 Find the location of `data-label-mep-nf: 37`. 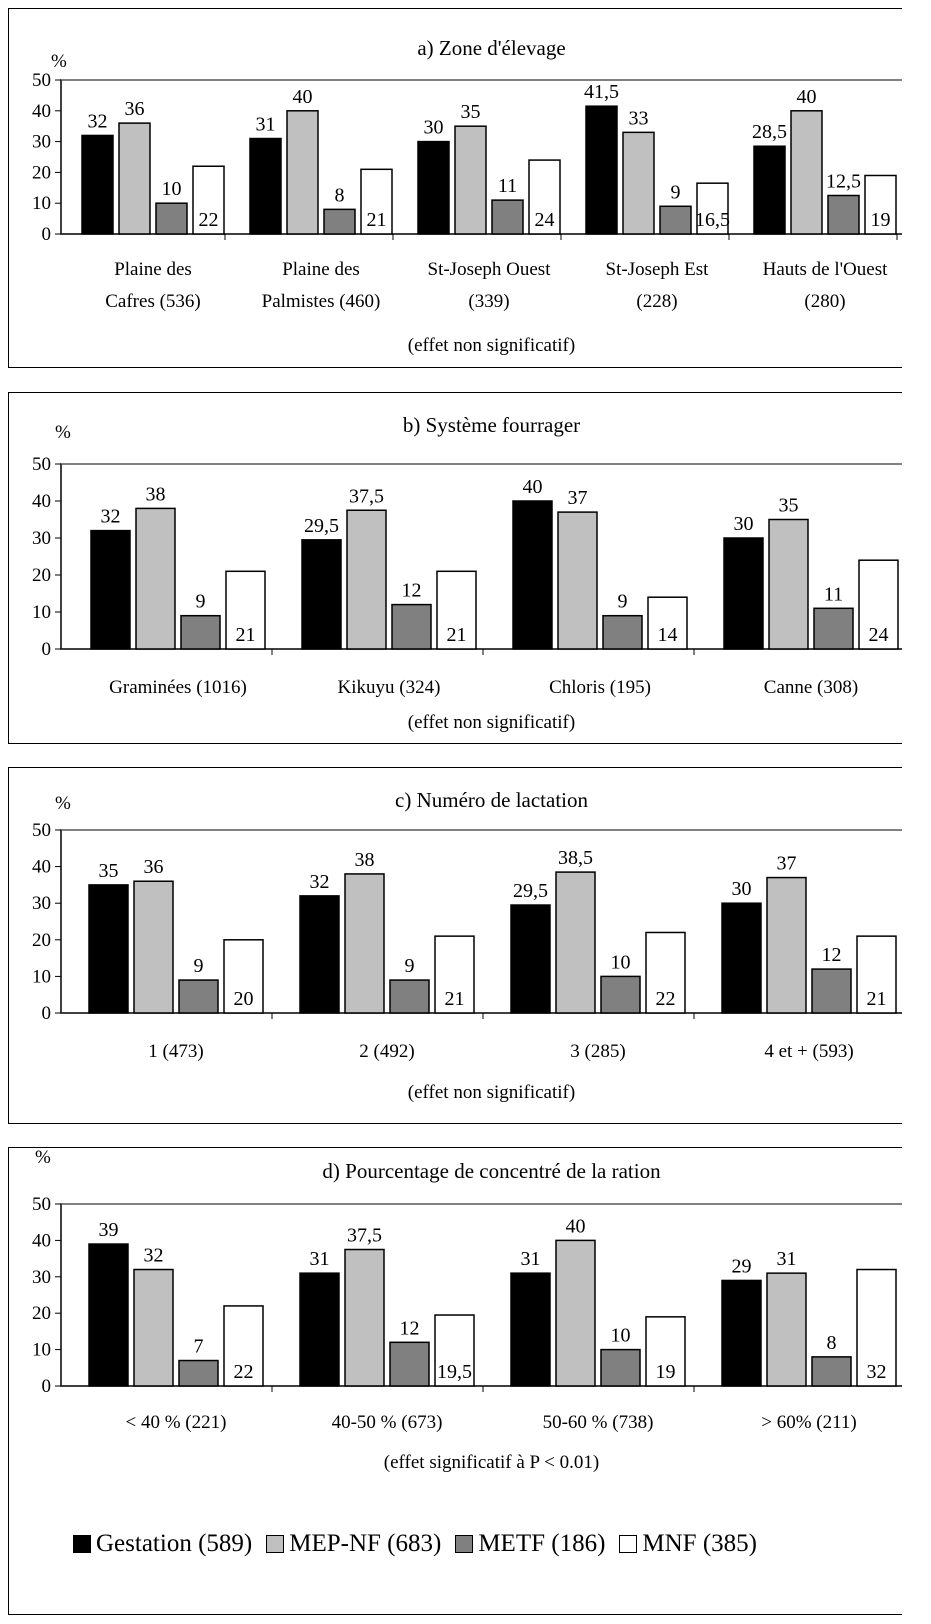

data-label-mep-nf: 37 is located at coordinates (578, 498).